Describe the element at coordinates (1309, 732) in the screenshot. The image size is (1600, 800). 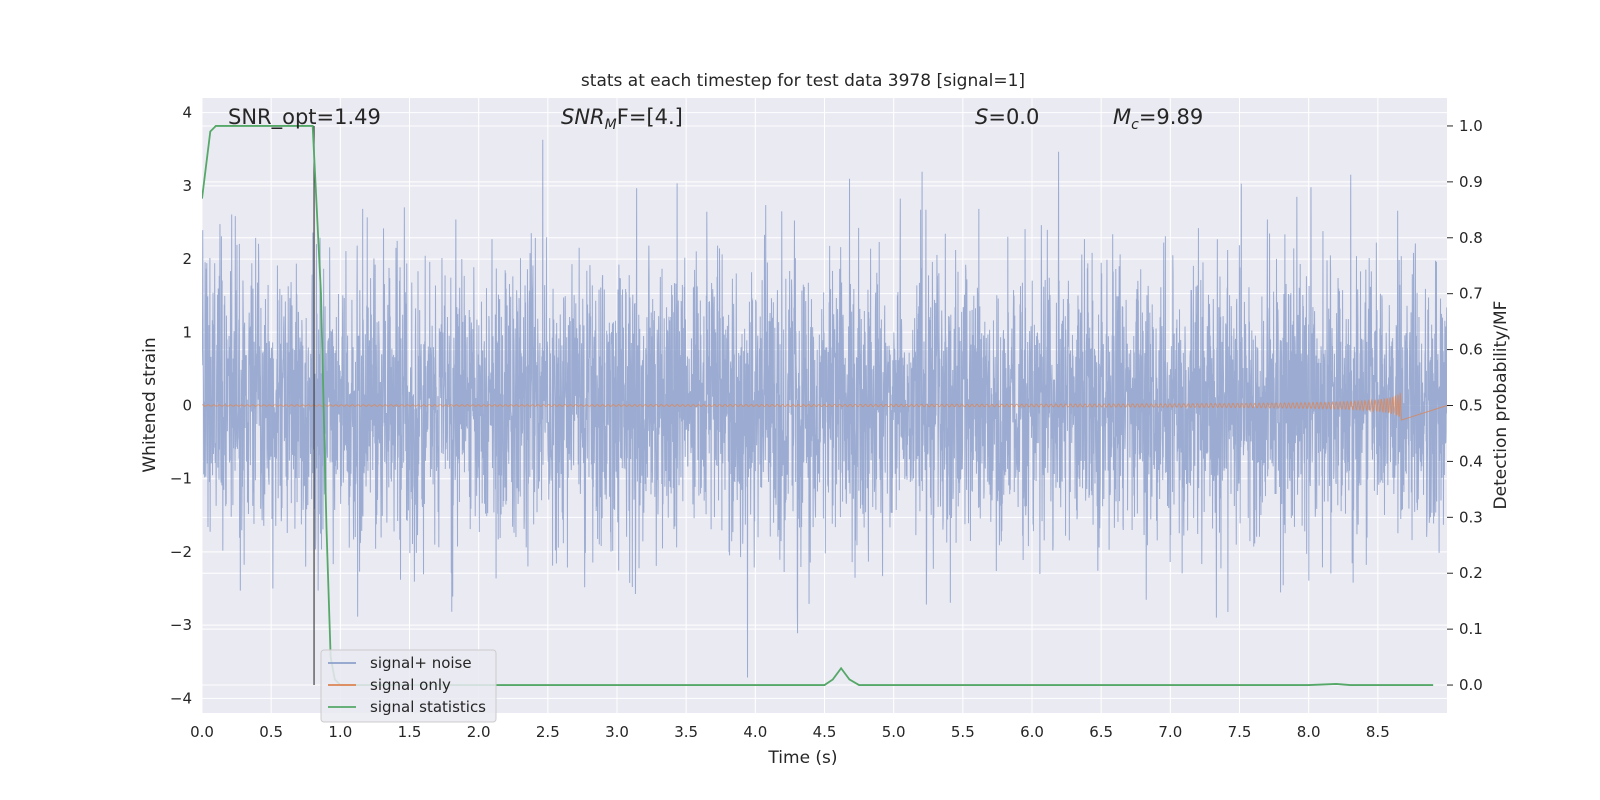
I see `x-tick-label: 8.0` at that location.